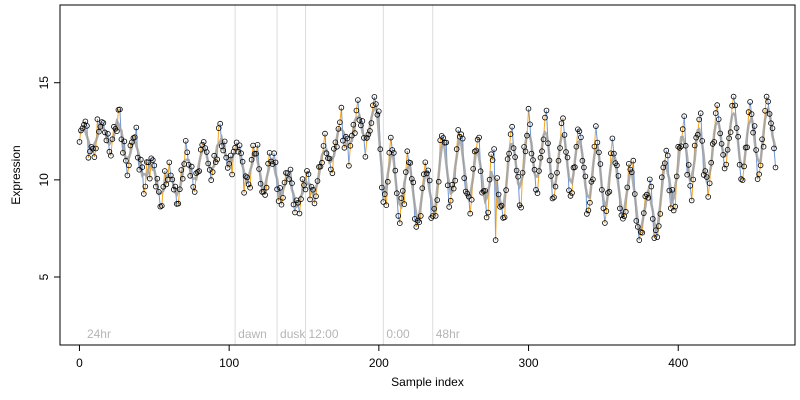 Image resolution: width=800 pixels, height=400 pixels. What do you see at coordinates (448, 334) in the screenshot?
I see `annotation-label: 48hr` at bounding box center [448, 334].